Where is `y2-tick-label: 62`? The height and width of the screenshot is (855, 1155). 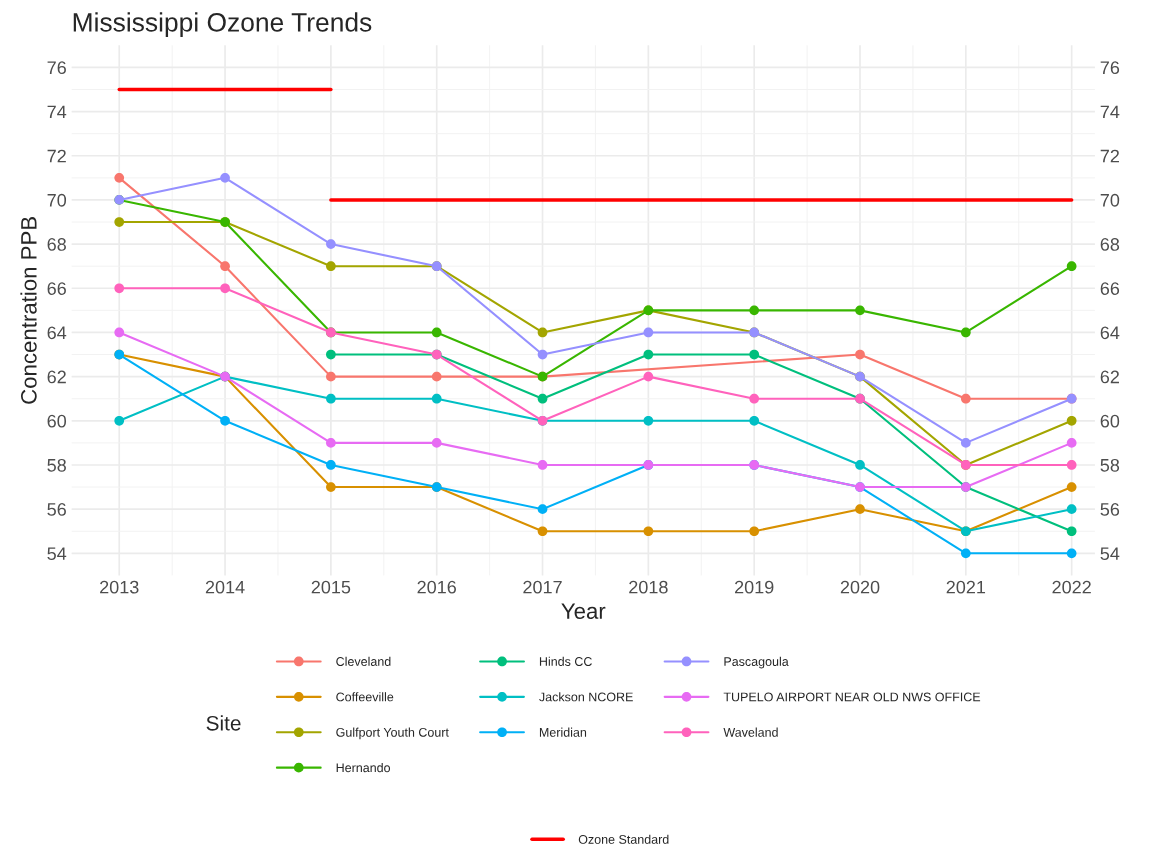
y2-tick-label: 62 is located at coordinates (1109, 377).